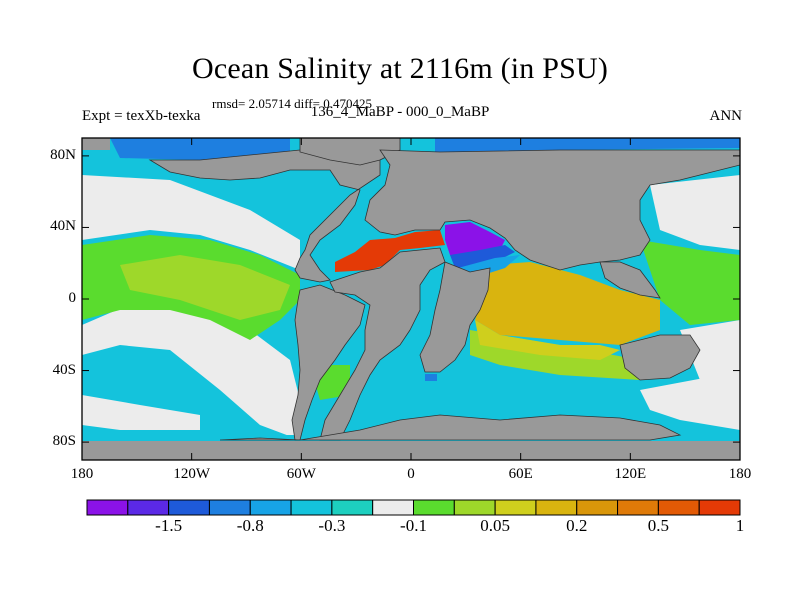 The height and width of the screenshot is (600, 800). I want to click on colorbar-label: 2, so click(796, 526).